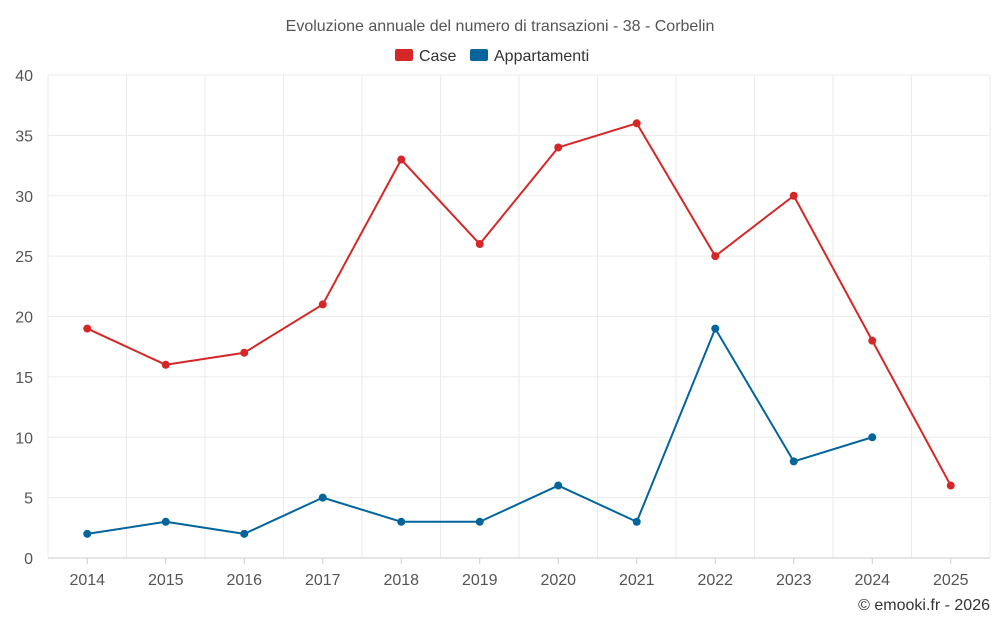 Image resolution: width=1000 pixels, height=630 pixels. Describe the element at coordinates (24, 438) in the screenshot. I see `y-tick-label: 10` at that location.